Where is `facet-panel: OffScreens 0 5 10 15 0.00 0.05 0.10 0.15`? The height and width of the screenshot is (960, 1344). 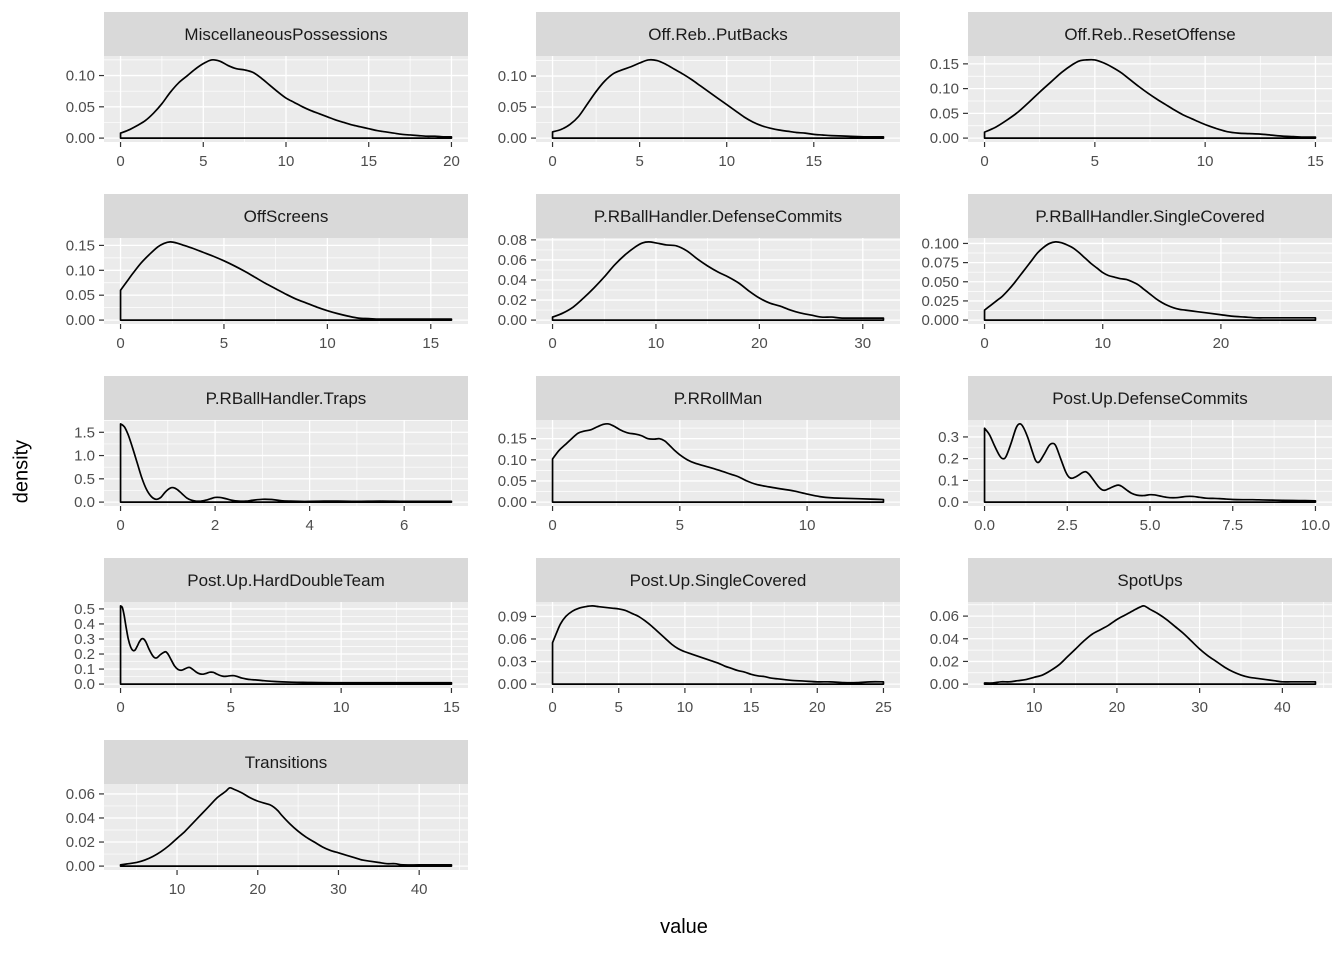
facet-panel: OffScreens 0 5 10 15 0.00 0.05 0.10 0.15 is located at coordinates (267, 273).